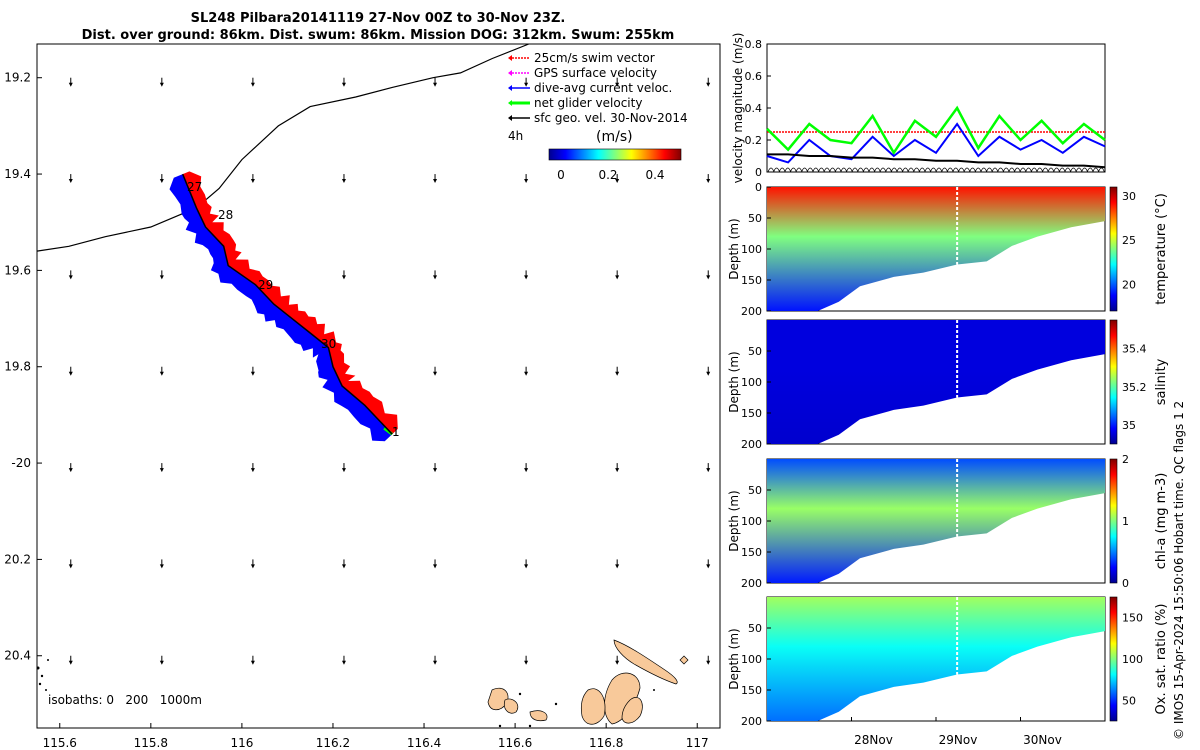 The image size is (1200, 750). Describe the element at coordinates (958, 740) in the screenshot. I see `section-x-tick-label: 29Nov` at that location.